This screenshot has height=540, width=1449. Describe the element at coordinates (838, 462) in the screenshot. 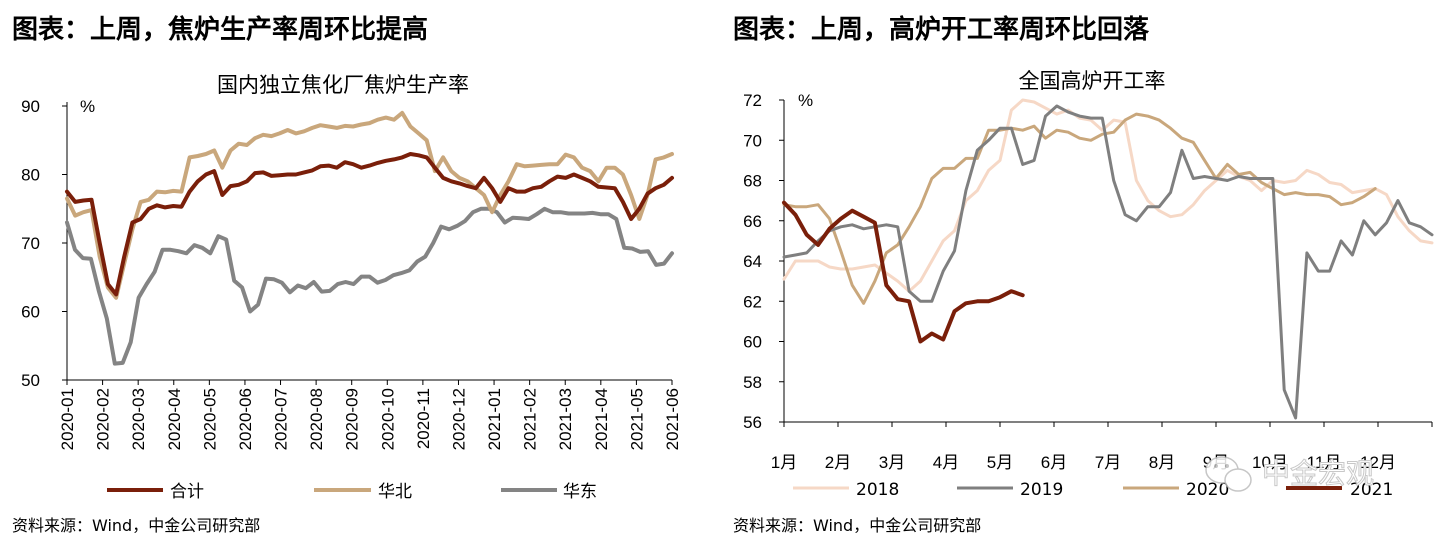

I see `right-x-tick-label: 2月` at that location.